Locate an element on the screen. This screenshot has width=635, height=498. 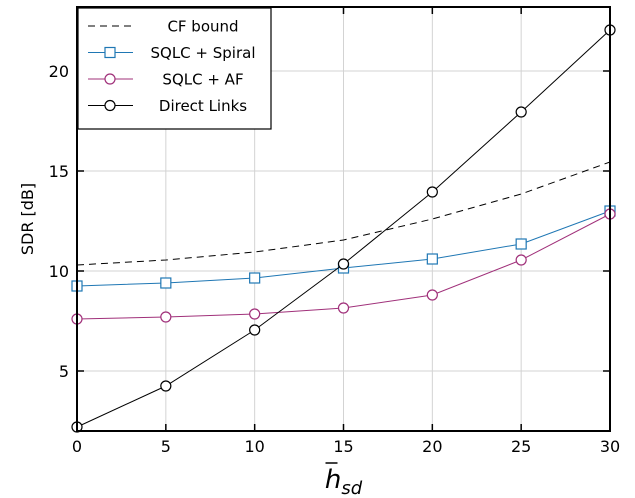
legend-entry-sqlc-spiral: SQLC + Spiral is located at coordinates (172, 53).